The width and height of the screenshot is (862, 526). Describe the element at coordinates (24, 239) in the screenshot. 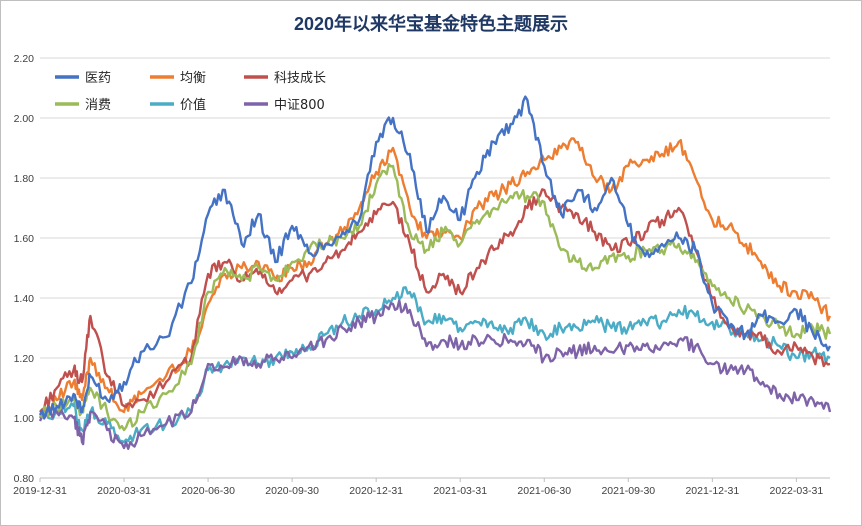

I see `y-tick-label: 1.60` at that location.